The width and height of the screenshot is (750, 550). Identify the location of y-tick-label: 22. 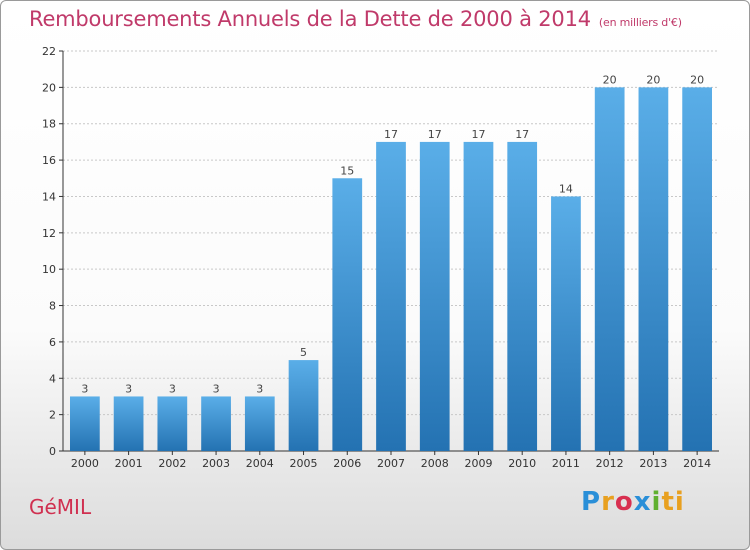
(49, 51).